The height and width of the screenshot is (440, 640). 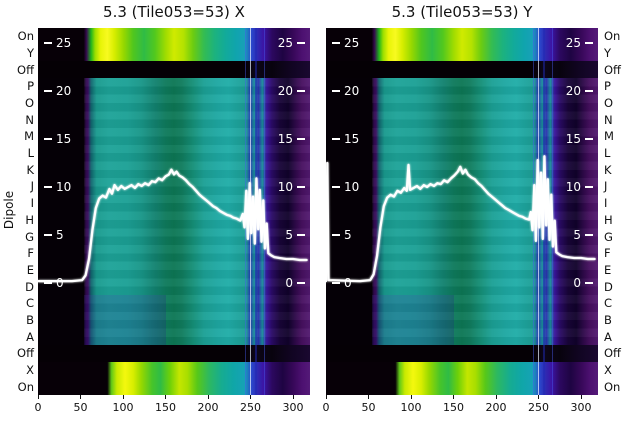 What do you see at coordinates (612, 386) in the screenshot?
I see `dipole-label: On` at bounding box center [612, 386].